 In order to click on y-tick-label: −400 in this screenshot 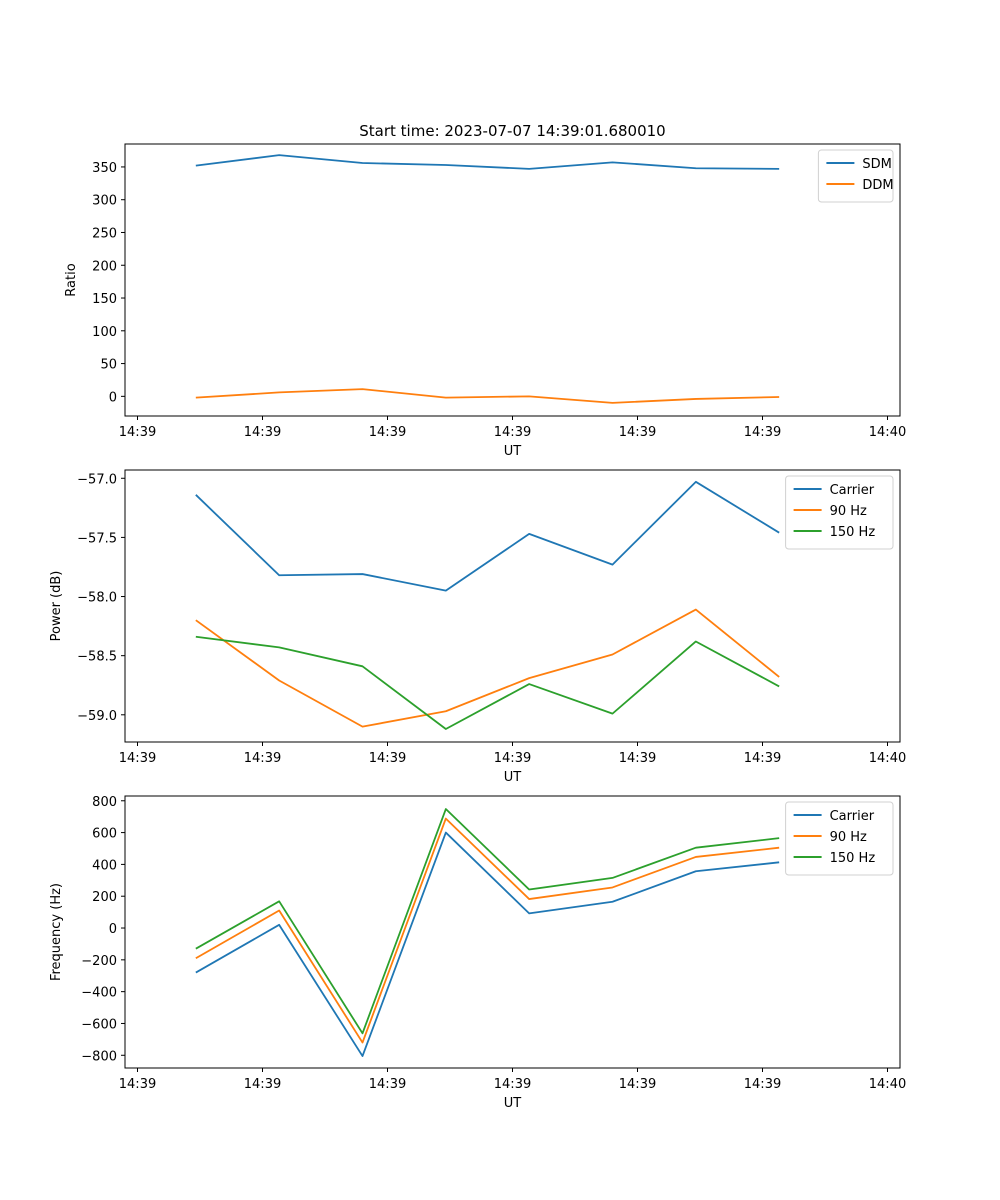, I will do `click(99, 993)`.